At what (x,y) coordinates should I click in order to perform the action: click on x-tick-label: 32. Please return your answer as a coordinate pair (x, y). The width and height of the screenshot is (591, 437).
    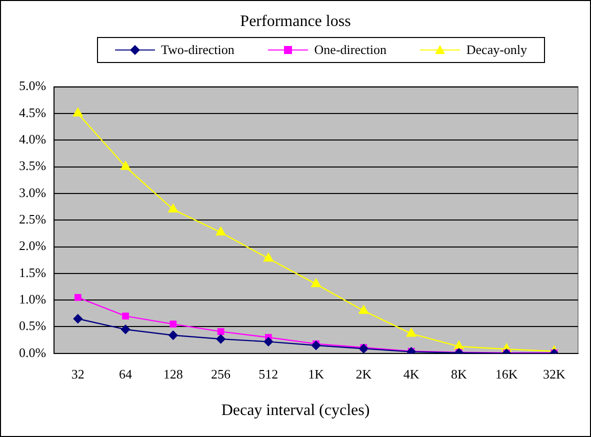
    Looking at the image, I should click on (77, 374).